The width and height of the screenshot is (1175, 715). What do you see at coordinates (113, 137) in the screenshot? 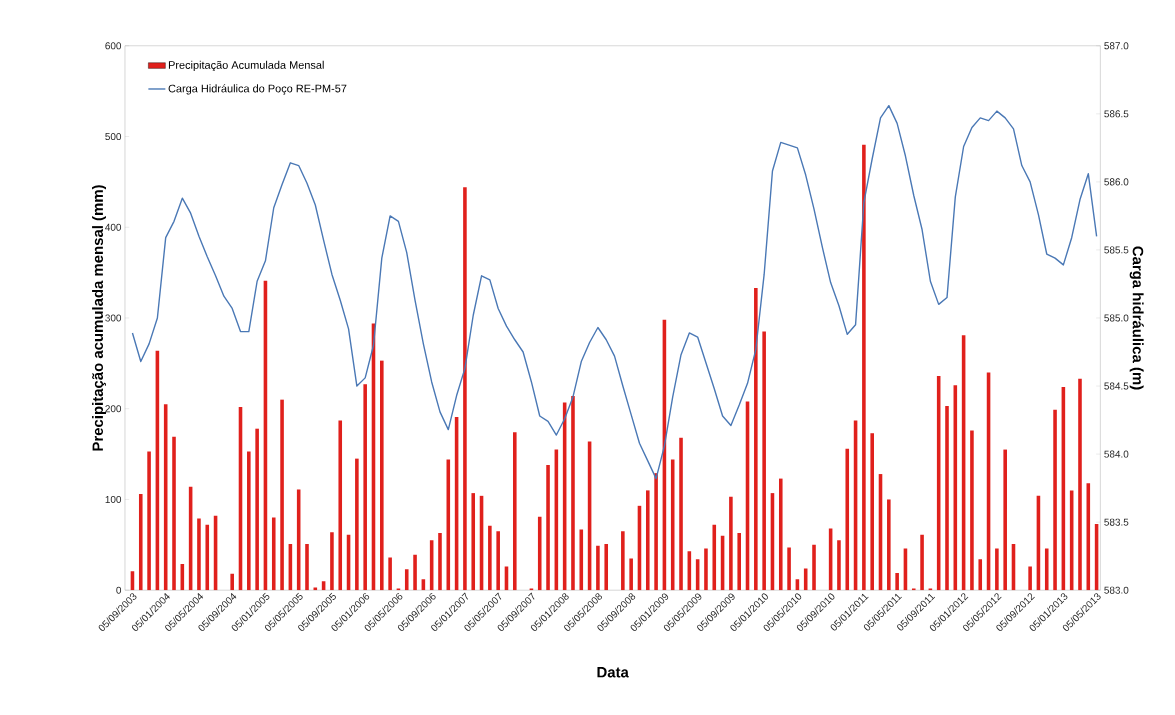
I see `y-tick-label: 500` at bounding box center [113, 137].